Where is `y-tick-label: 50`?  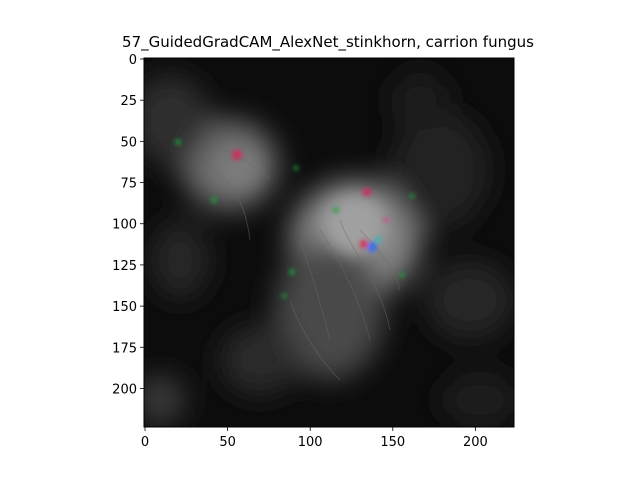
y-tick-label: 50 is located at coordinates (128, 142).